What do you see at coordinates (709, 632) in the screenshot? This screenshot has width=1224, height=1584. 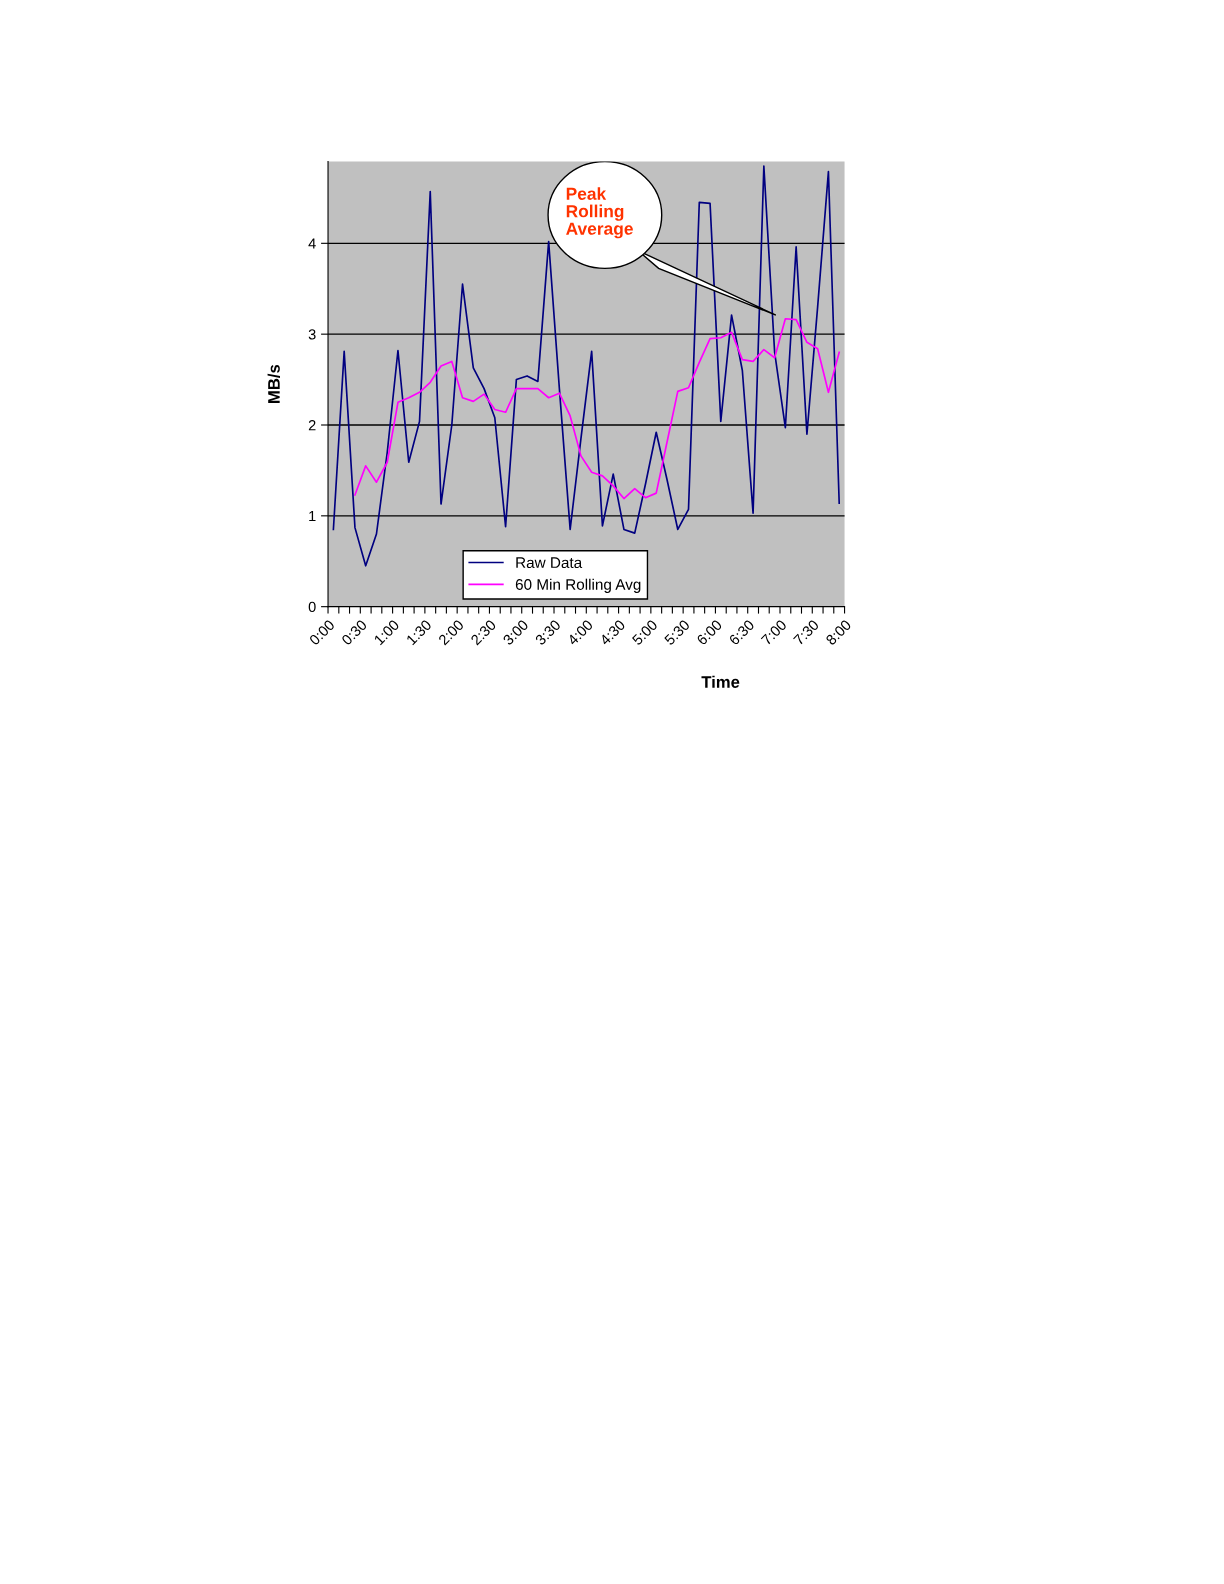 I see `x-tick-label: 6:00` at bounding box center [709, 632].